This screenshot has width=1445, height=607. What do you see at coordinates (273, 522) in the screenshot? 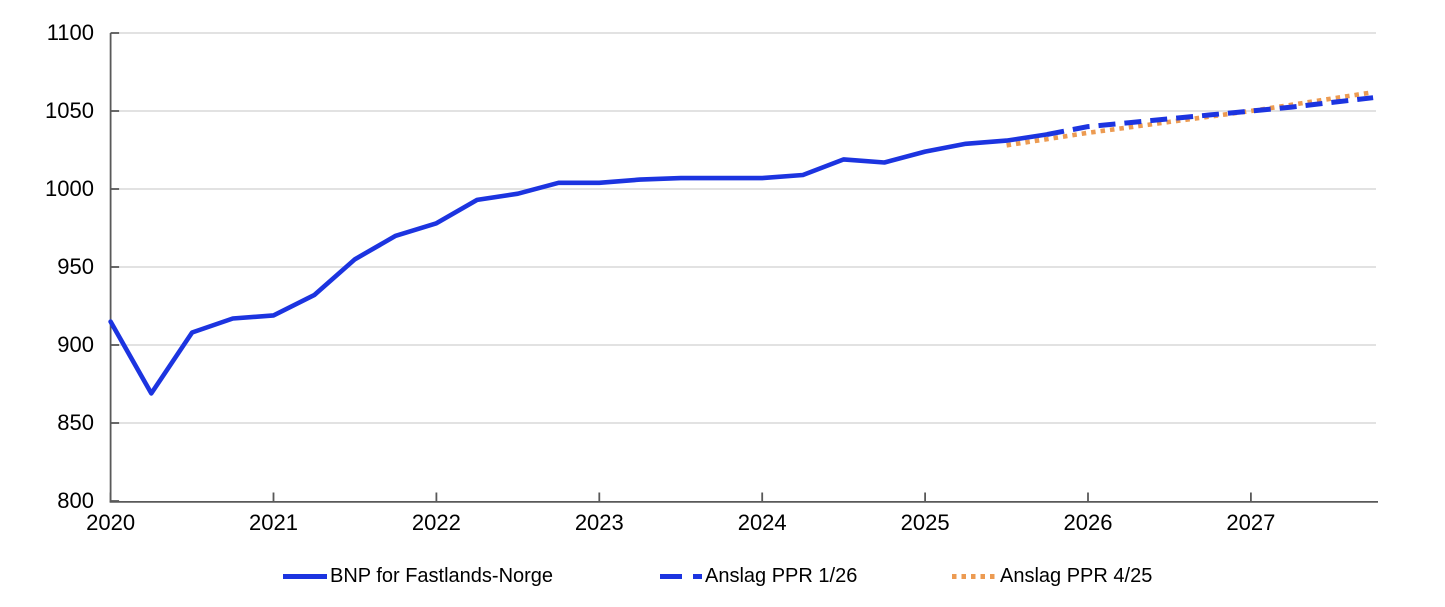
I see `x-tick-label: 2021` at bounding box center [273, 522].